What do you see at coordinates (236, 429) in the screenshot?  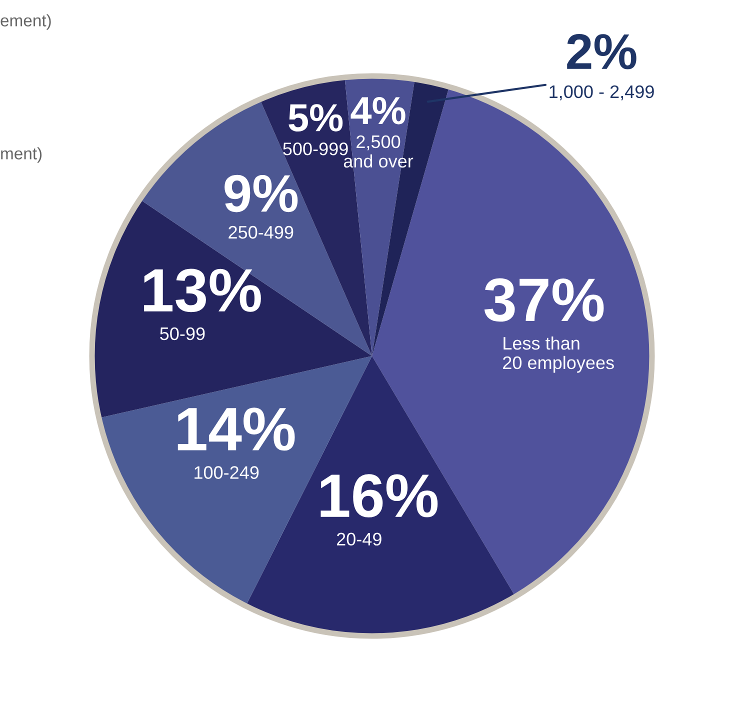 I see `data-label: 14%` at bounding box center [236, 429].